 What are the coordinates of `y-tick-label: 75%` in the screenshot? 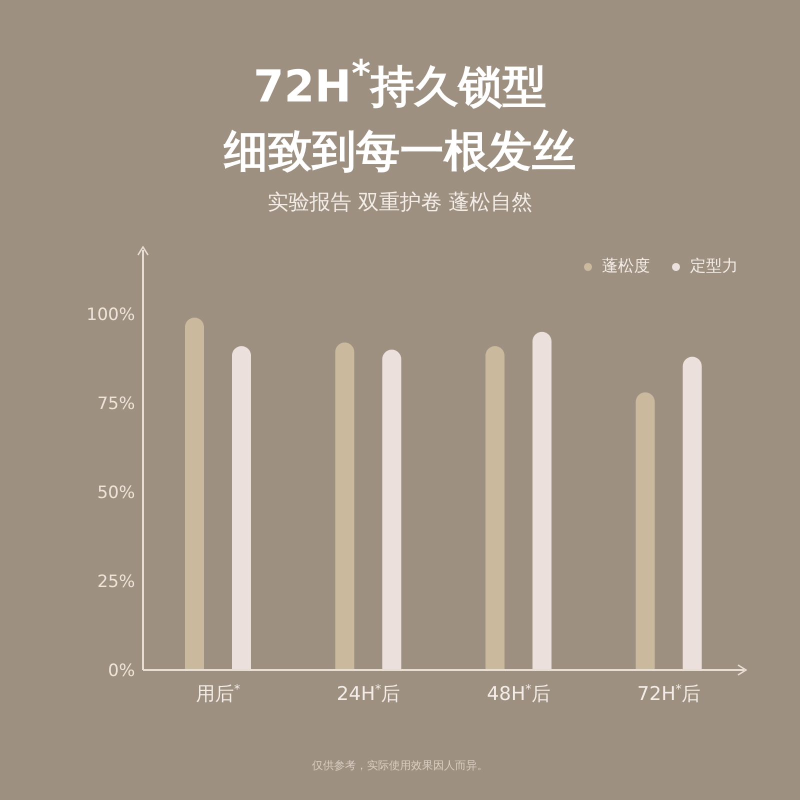 It's located at (116, 404).